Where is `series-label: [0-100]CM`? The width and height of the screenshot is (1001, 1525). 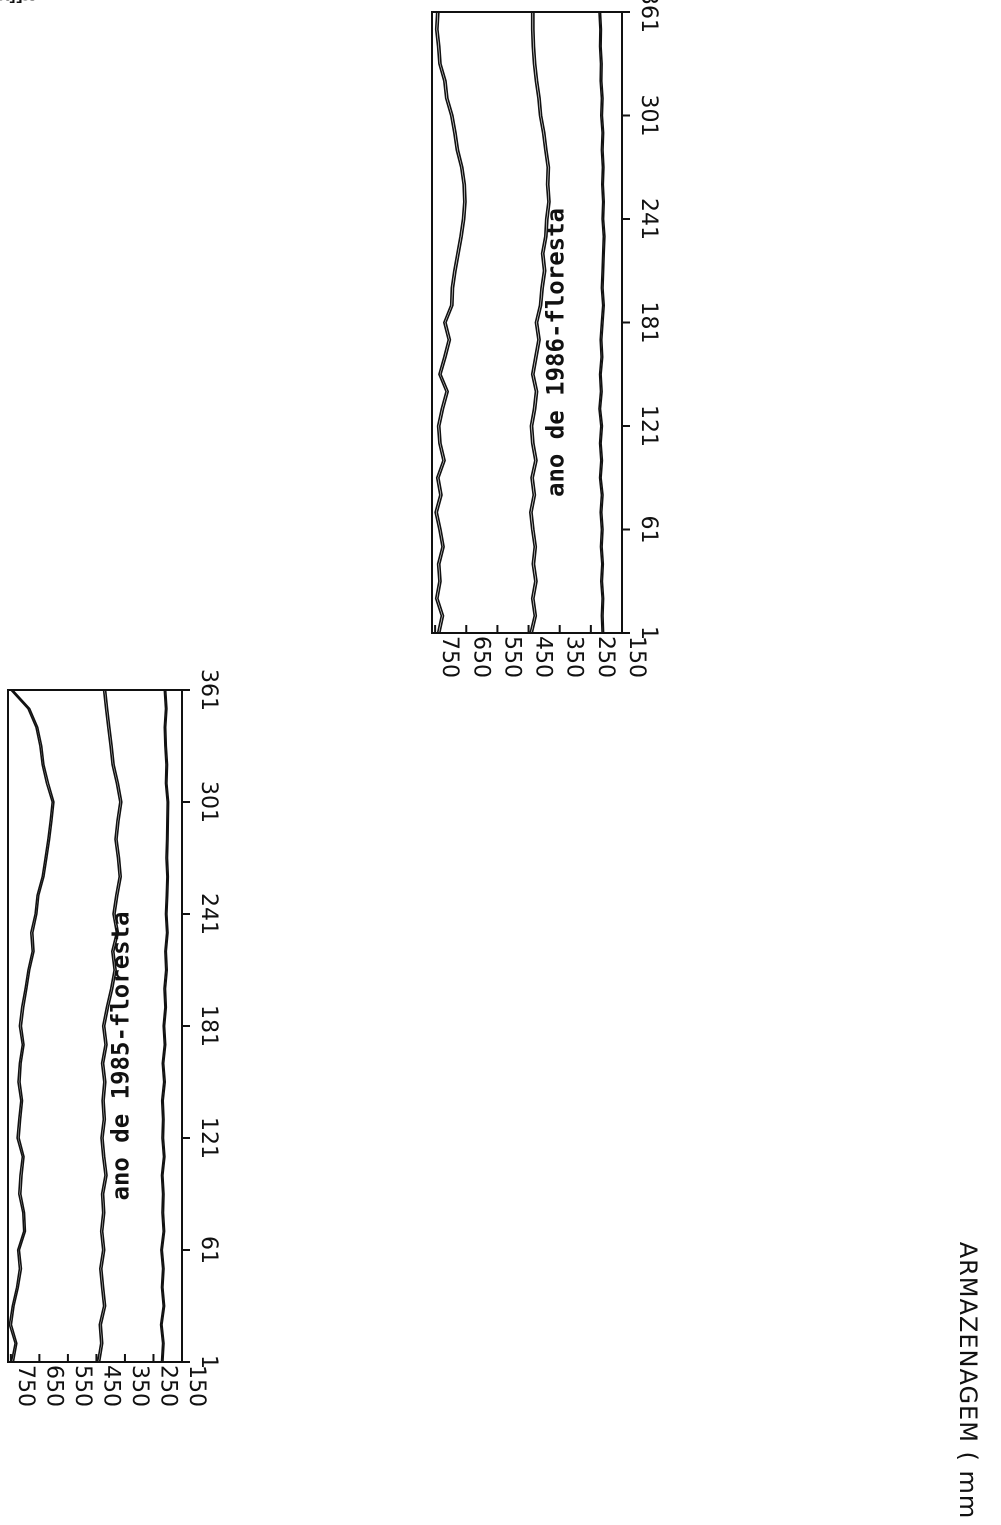
series-label: [0-100]CM is located at coordinates (29, 3).